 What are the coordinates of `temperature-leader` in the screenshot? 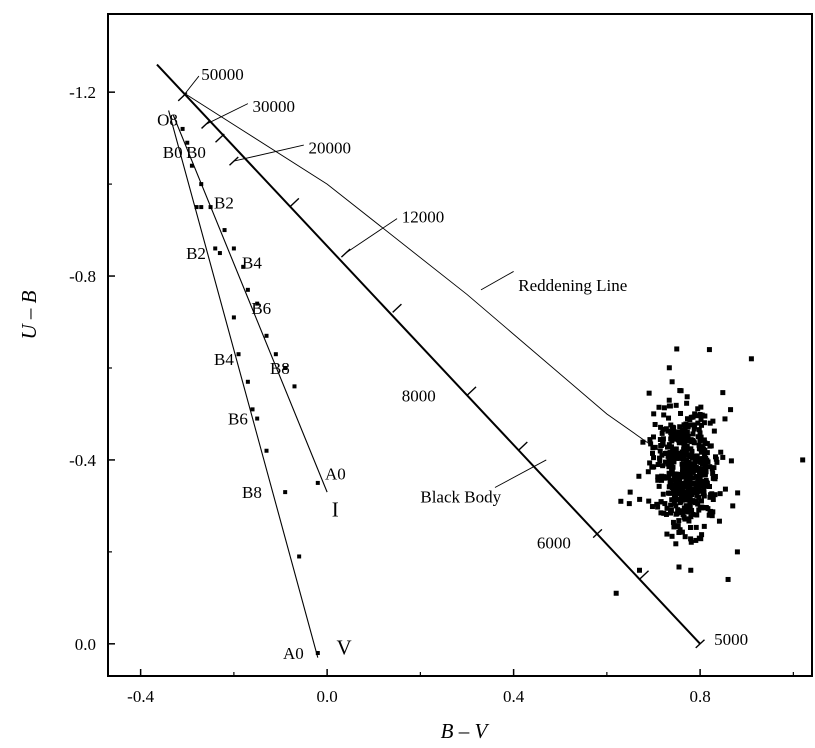 It's located at (191, 86).